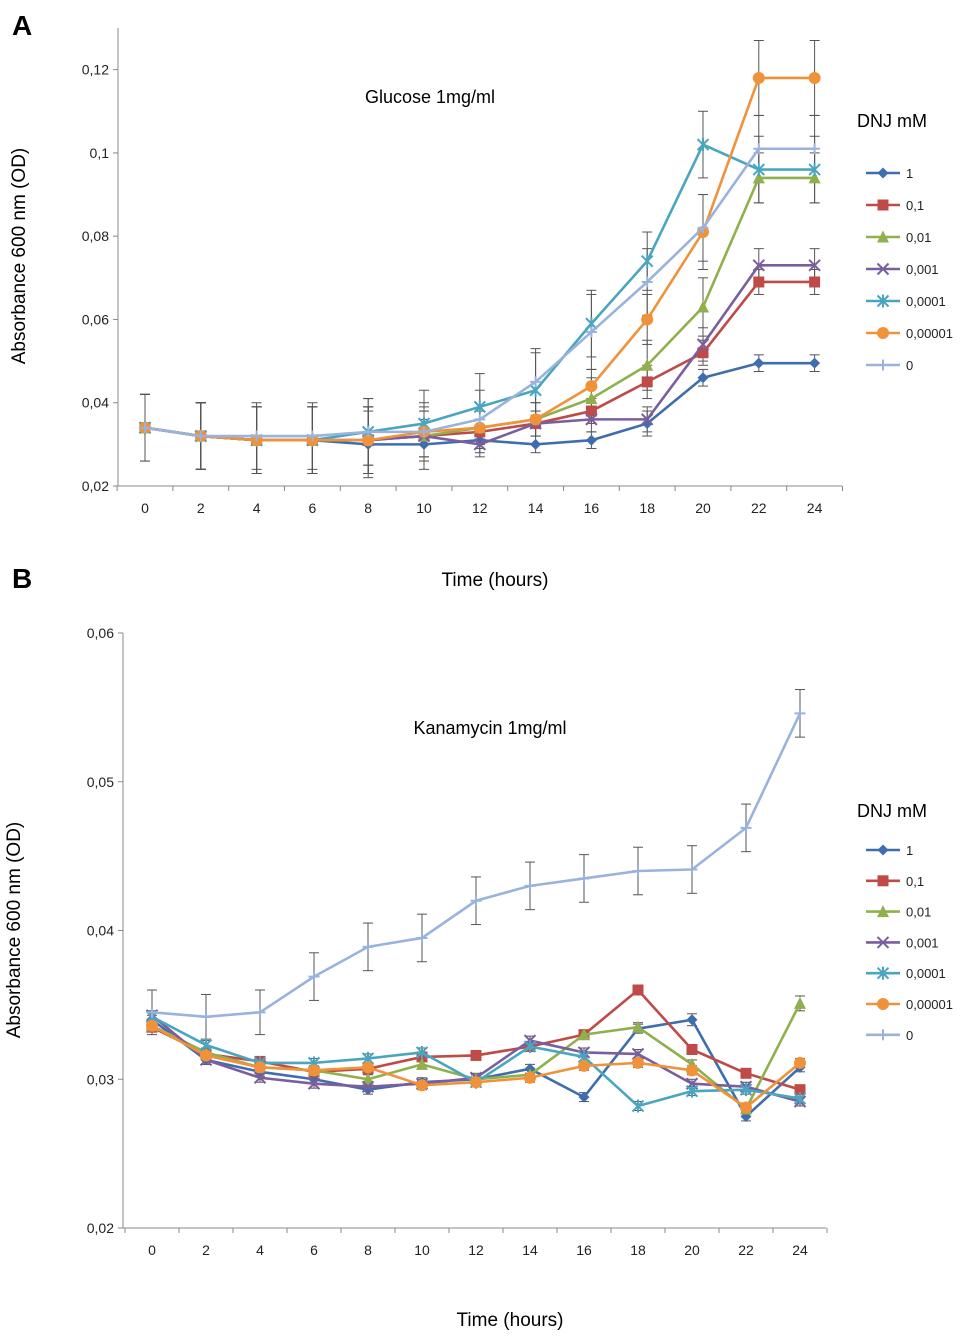 The image size is (970, 1338). What do you see at coordinates (895, 881) in the screenshot?
I see `legend-item: 0,1` at bounding box center [895, 881].